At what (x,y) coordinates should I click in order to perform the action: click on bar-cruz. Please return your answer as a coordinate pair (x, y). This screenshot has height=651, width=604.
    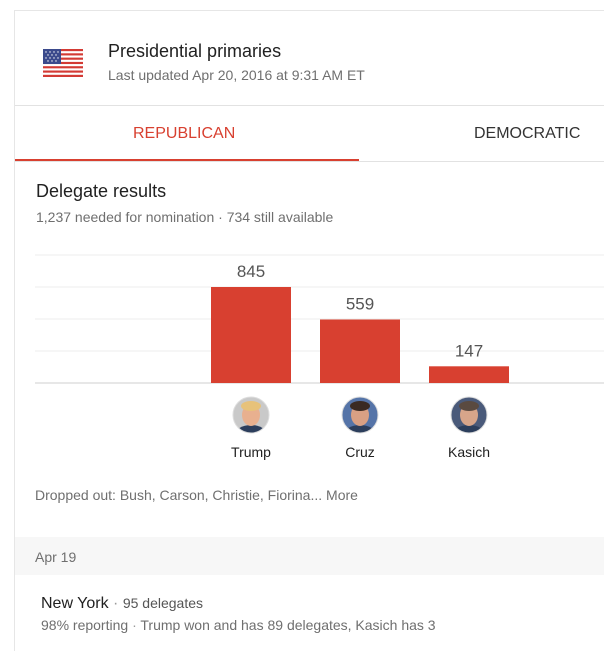
    Looking at the image, I should click on (360, 351).